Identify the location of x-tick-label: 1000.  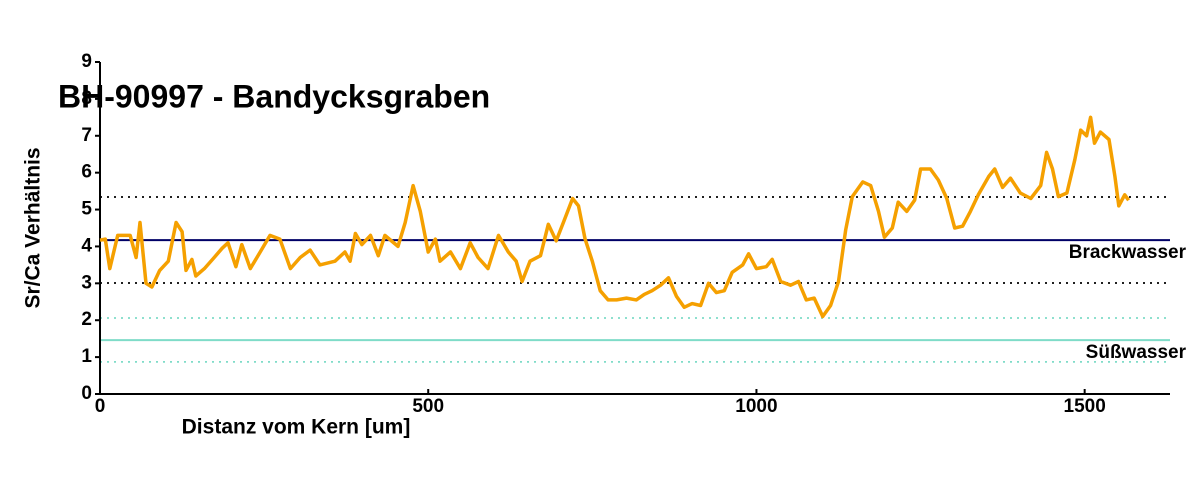
(756, 406).